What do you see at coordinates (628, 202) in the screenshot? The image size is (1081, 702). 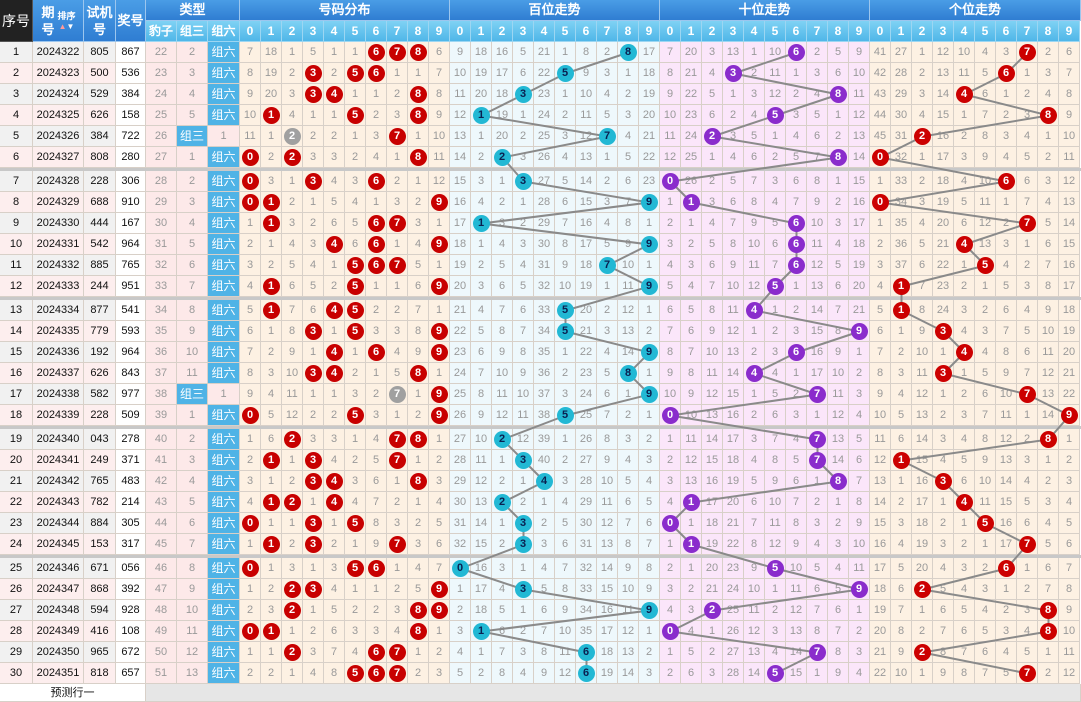 I see `hundreds-cell-8: 7` at bounding box center [628, 202].